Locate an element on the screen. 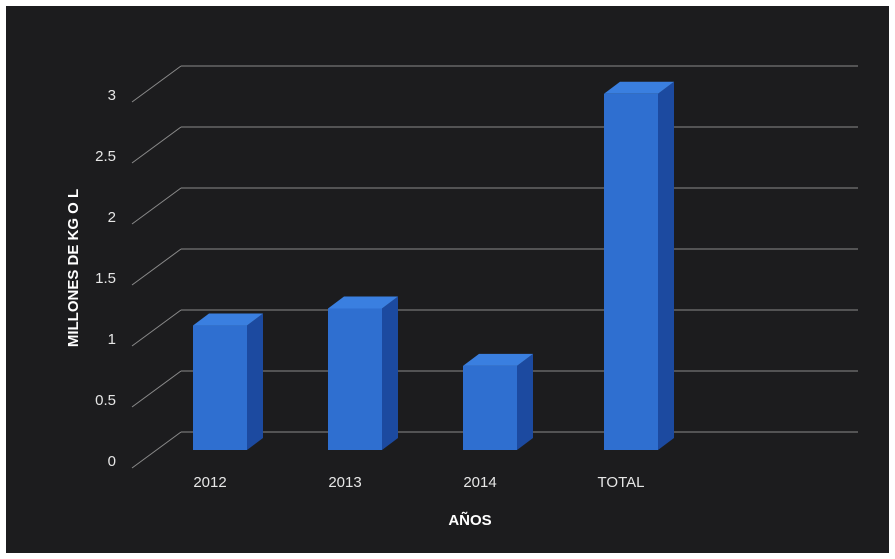 The height and width of the screenshot is (559, 895). x-tick-label: 2012 is located at coordinates (209, 482).